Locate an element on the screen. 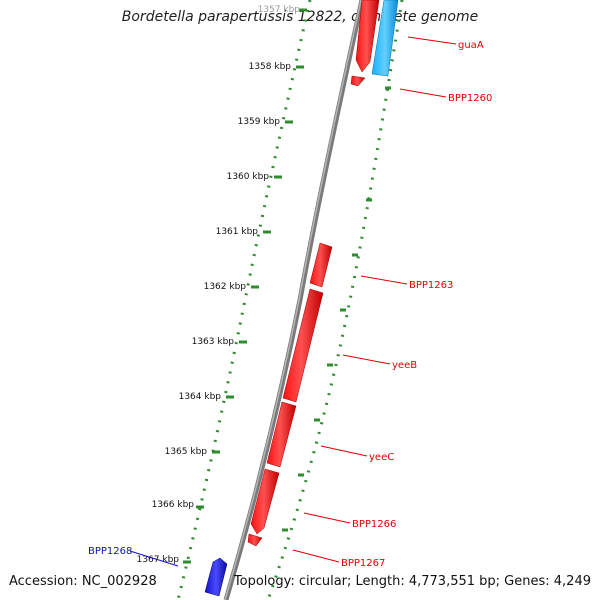  accession-text: Accession: NC_002928 is located at coordinates (83, 581).